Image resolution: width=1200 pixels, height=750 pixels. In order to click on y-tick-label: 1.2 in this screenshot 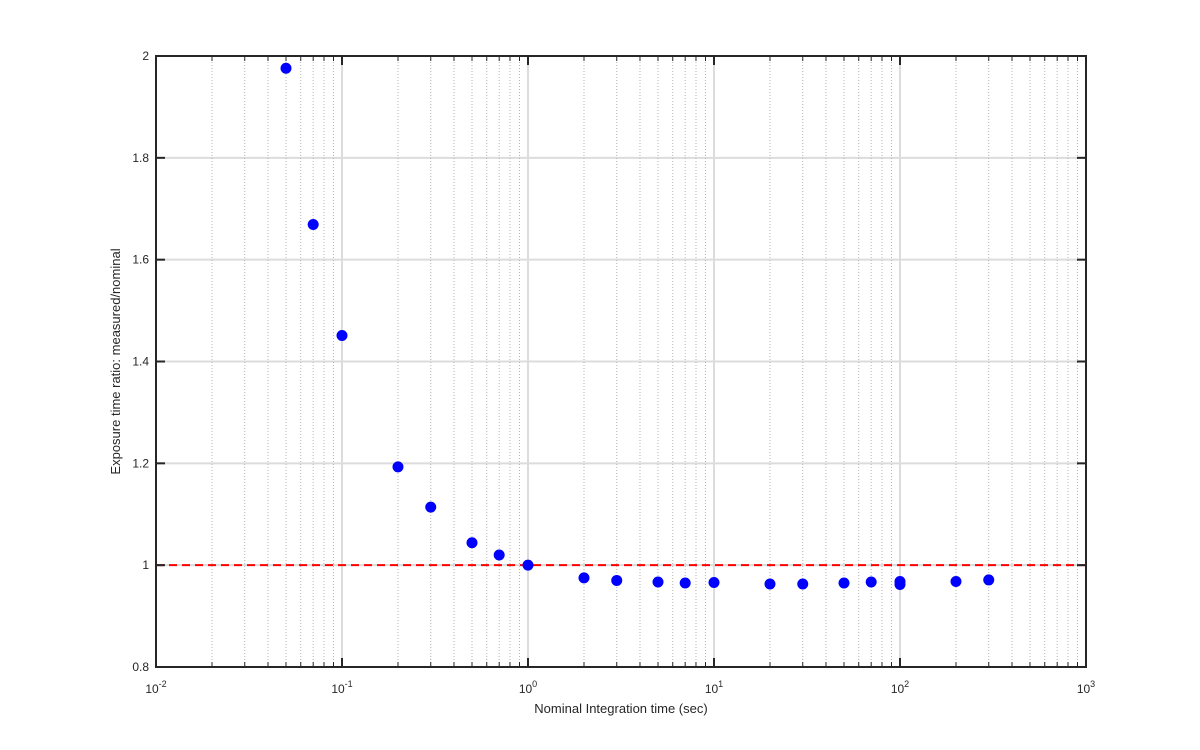, I will do `click(140, 463)`.